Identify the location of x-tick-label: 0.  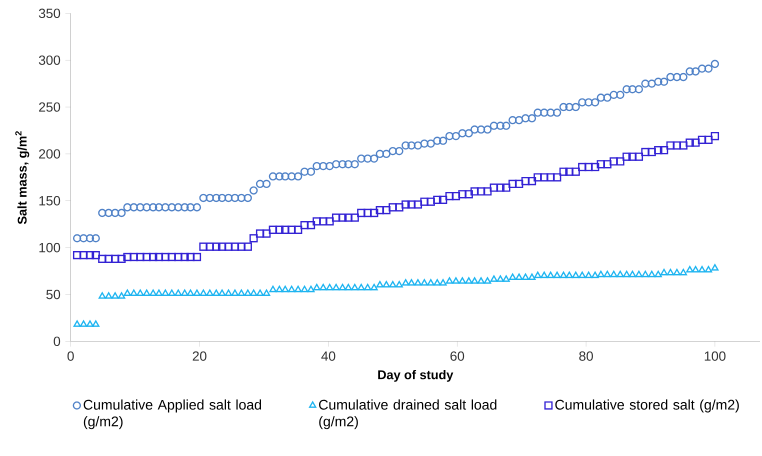
(70, 356).